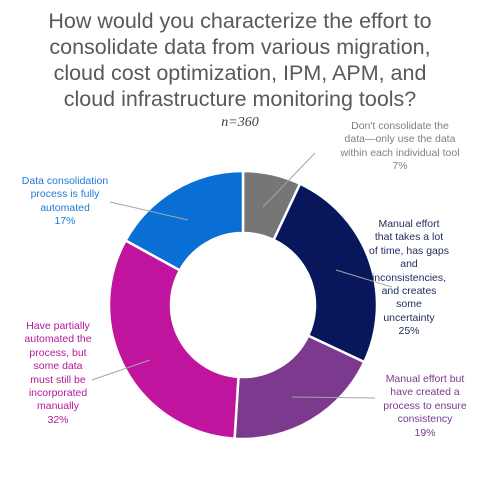 This screenshot has width=480, height=480. Describe the element at coordinates (65, 194) in the screenshot. I see `slice-label-line: process is fully` at that location.